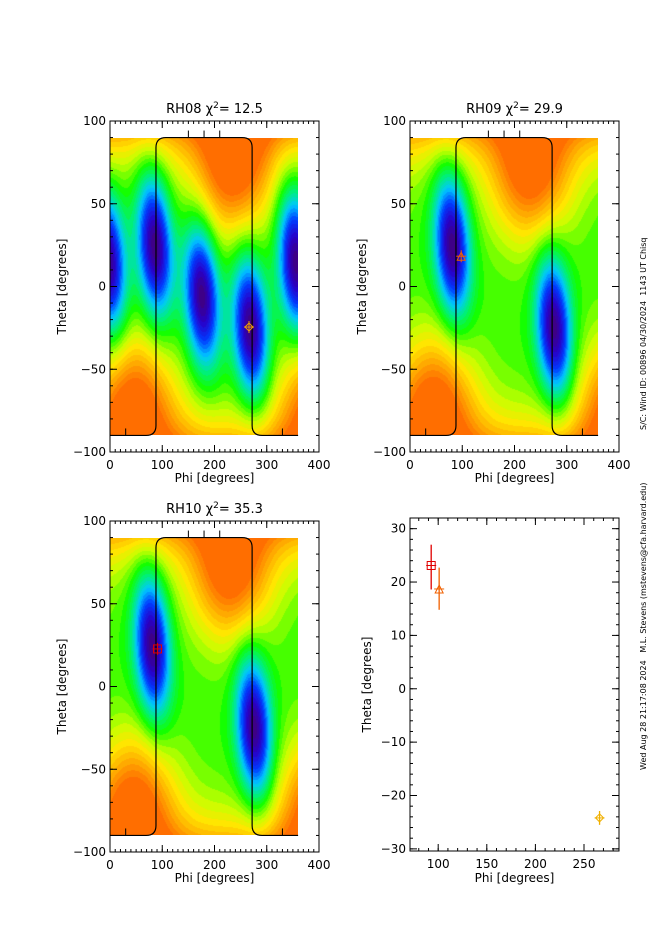 Image resolution: width=661 pixels, height=936 pixels. Describe the element at coordinates (599, 818) in the screenshot. I see `point-rh08` at that location.